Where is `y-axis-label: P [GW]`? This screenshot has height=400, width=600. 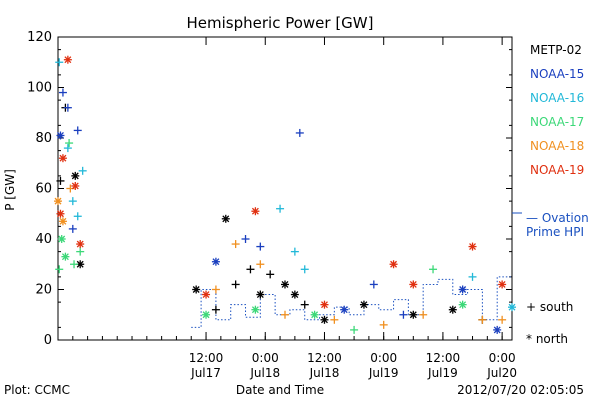
y-axis-label: P [GW] is located at coordinates (10, 190).